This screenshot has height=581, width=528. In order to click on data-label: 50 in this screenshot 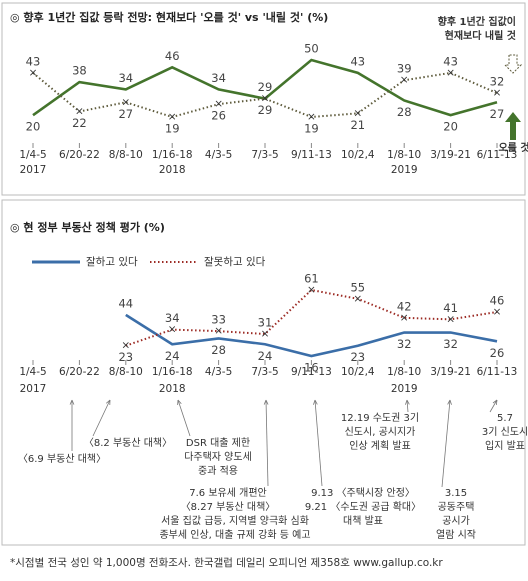, I will do `click(311, 49)`.